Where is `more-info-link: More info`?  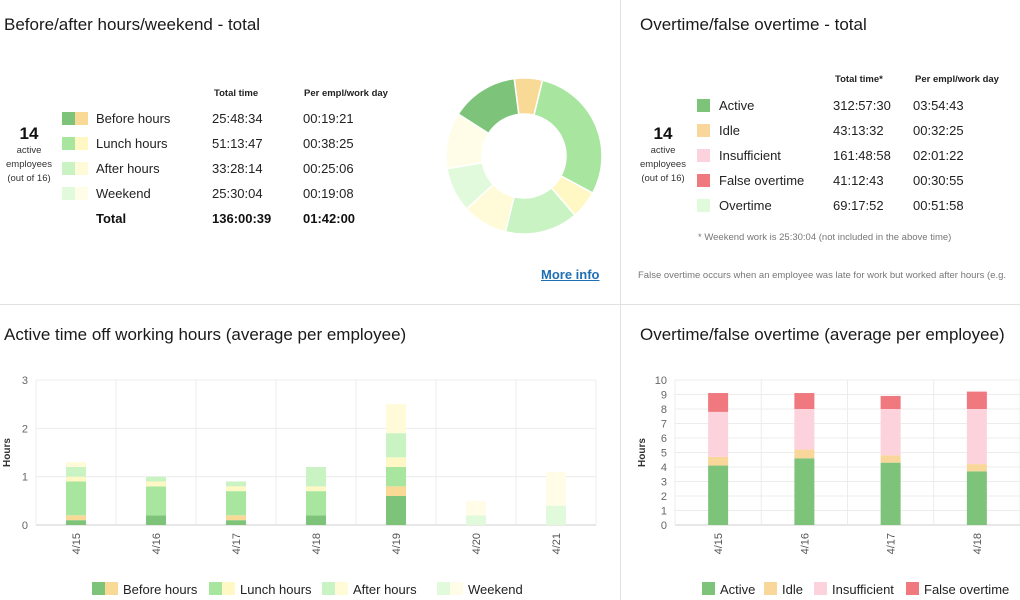
more-info-link: More info is located at coordinates (570, 274).